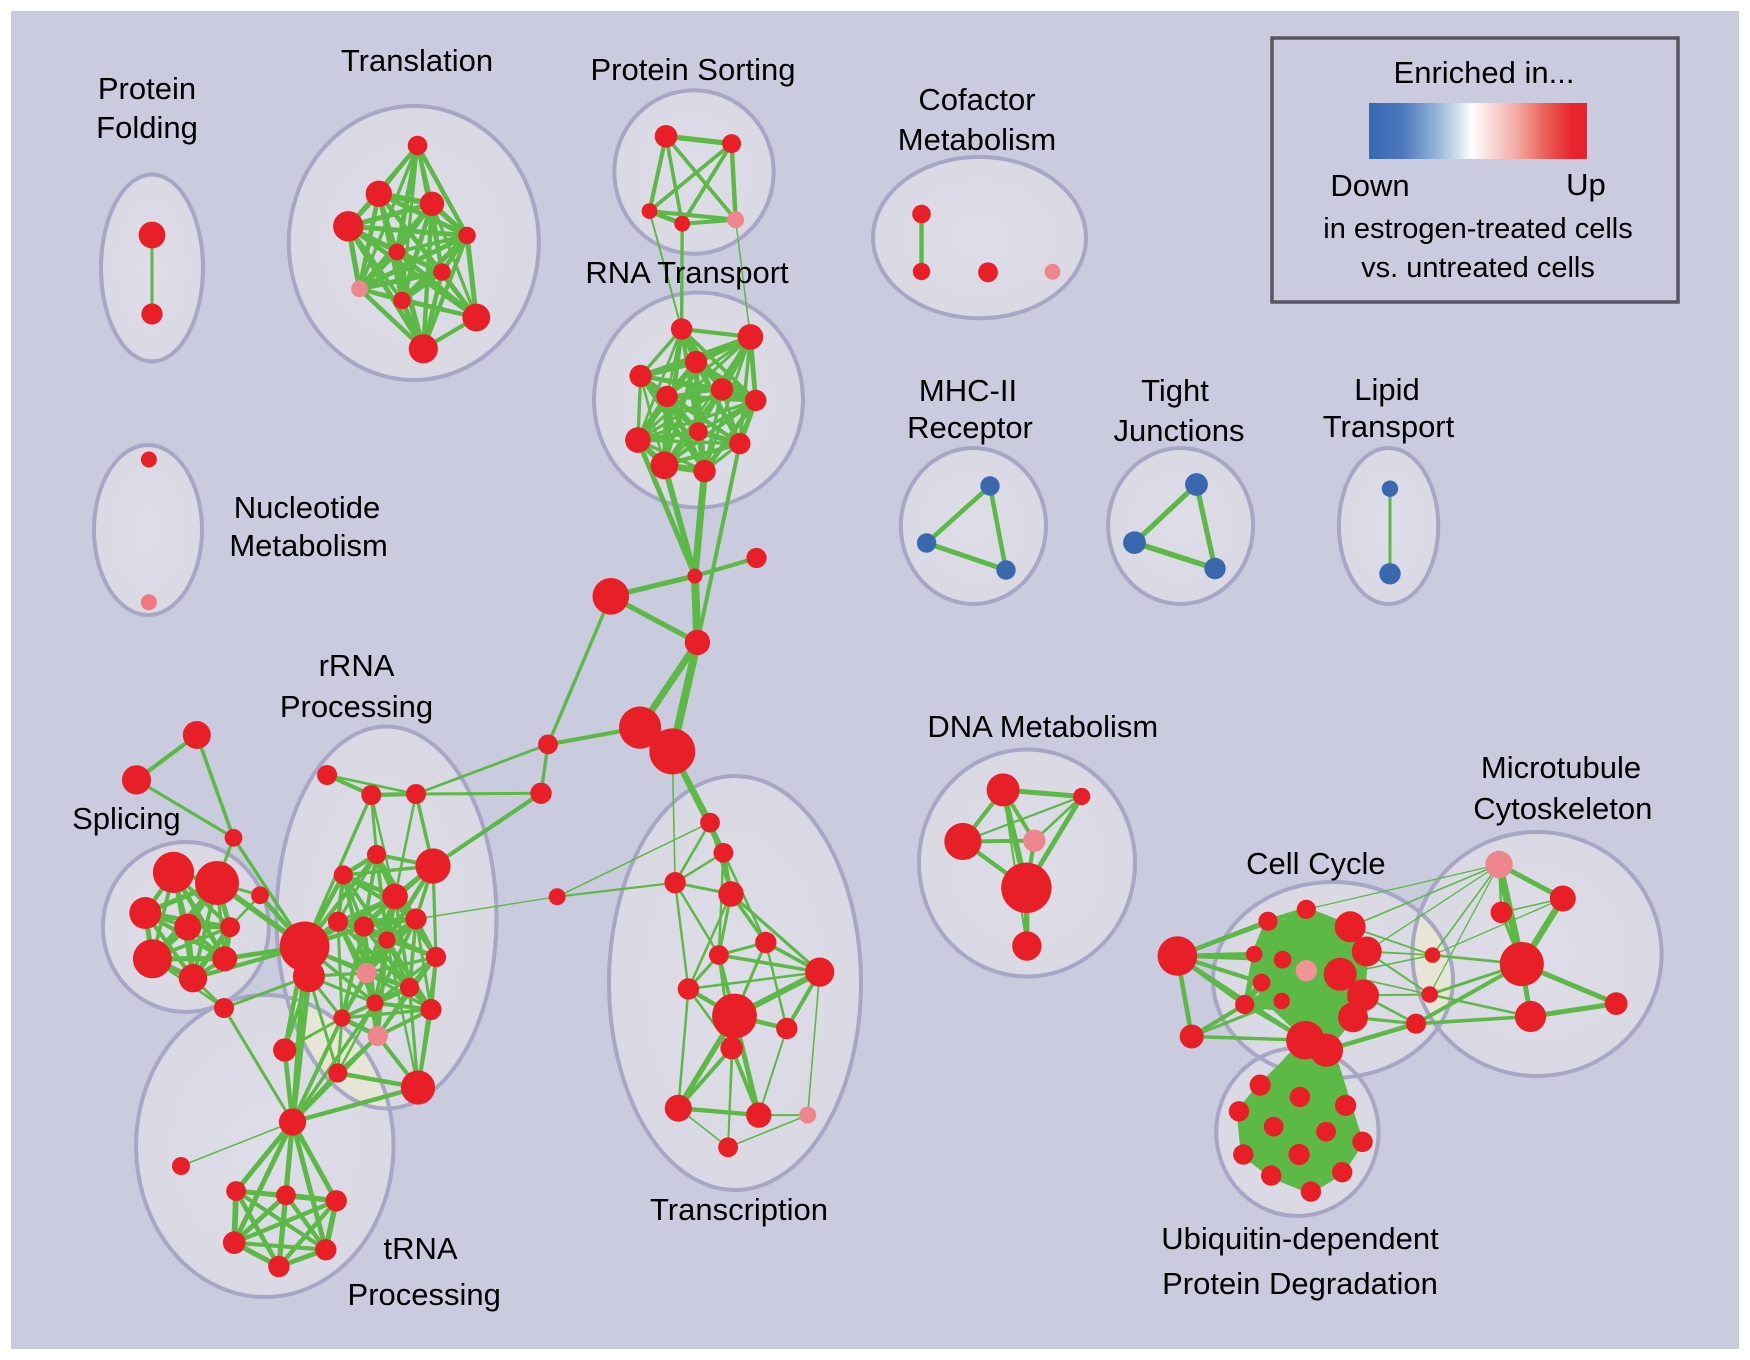 Image resolution: width=1750 pixels, height=1360 pixels. I want to click on svg-text: vs. untreated cells, so click(1478, 268).